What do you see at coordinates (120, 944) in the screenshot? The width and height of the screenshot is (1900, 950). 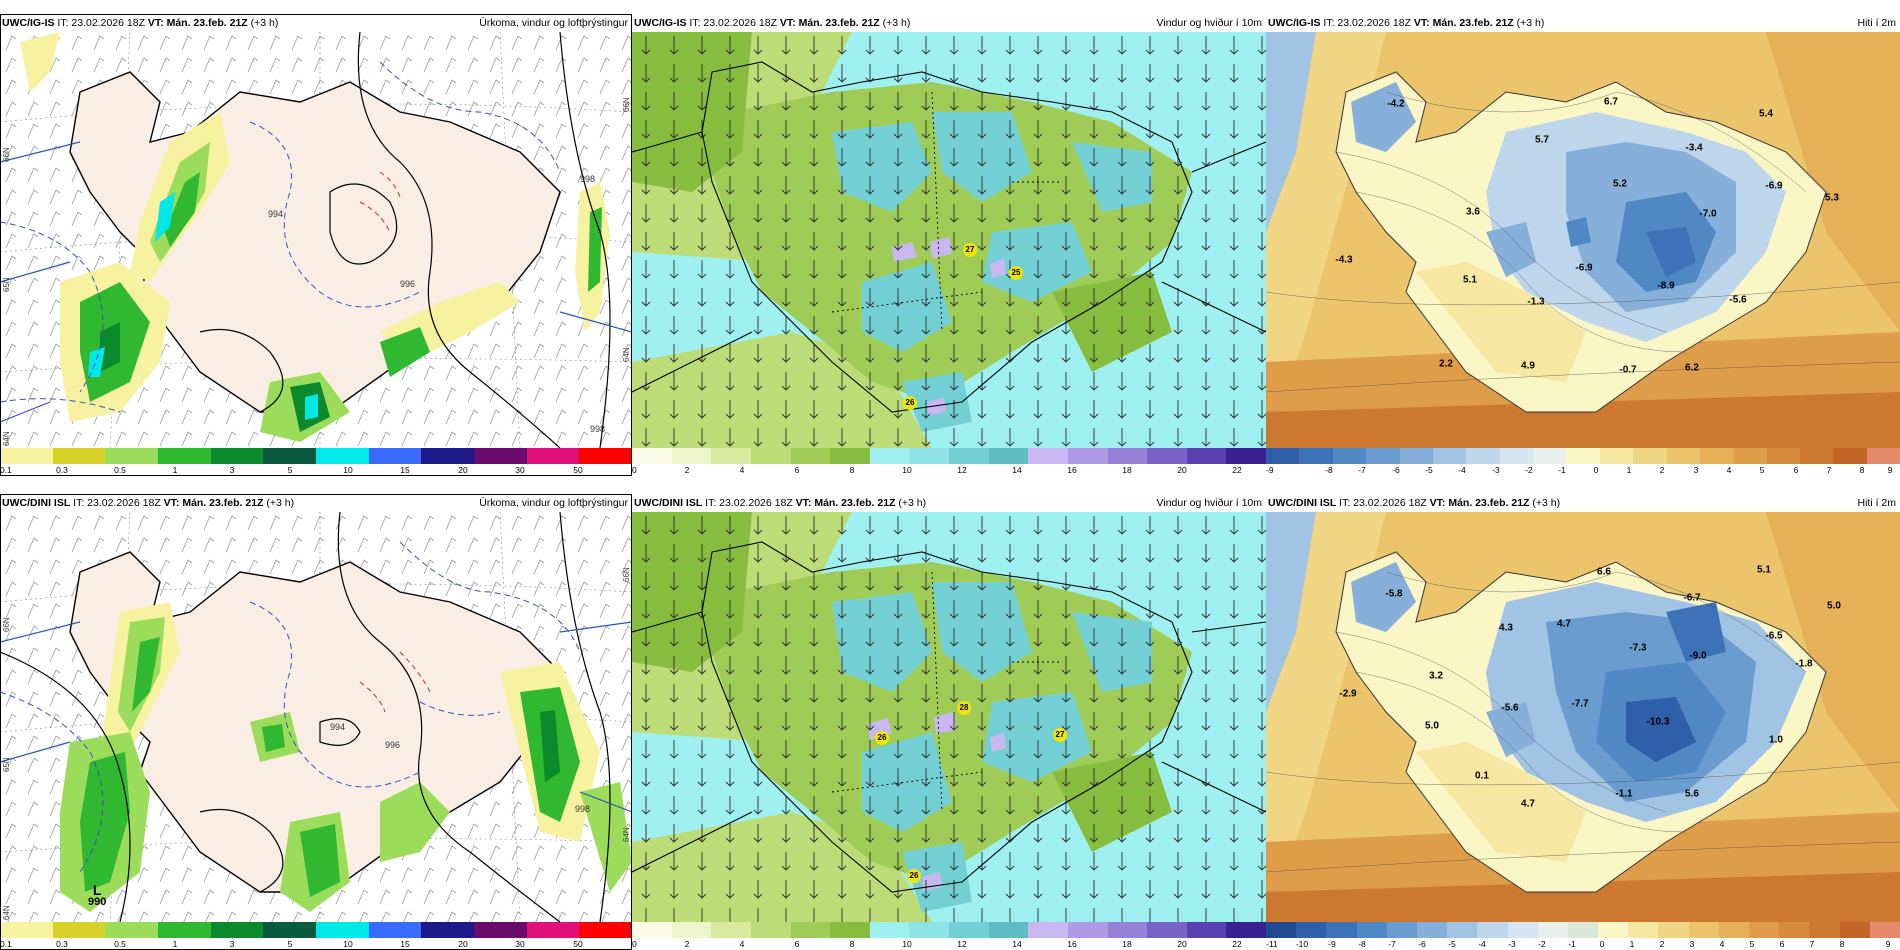 I see `tick: 0.5` at bounding box center [120, 944].